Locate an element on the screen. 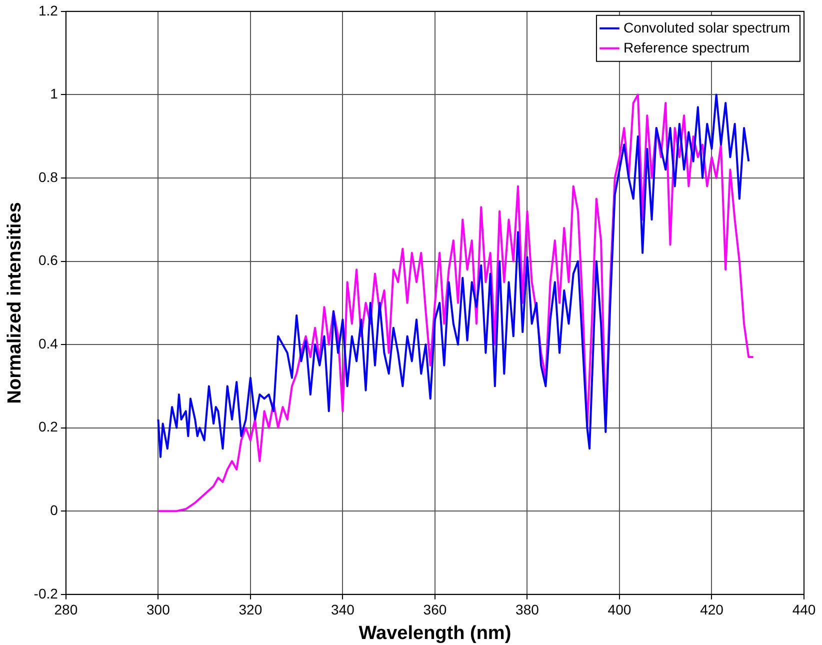 The width and height of the screenshot is (822, 645). y-tick-label: 1 is located at coordinates (54, 94).